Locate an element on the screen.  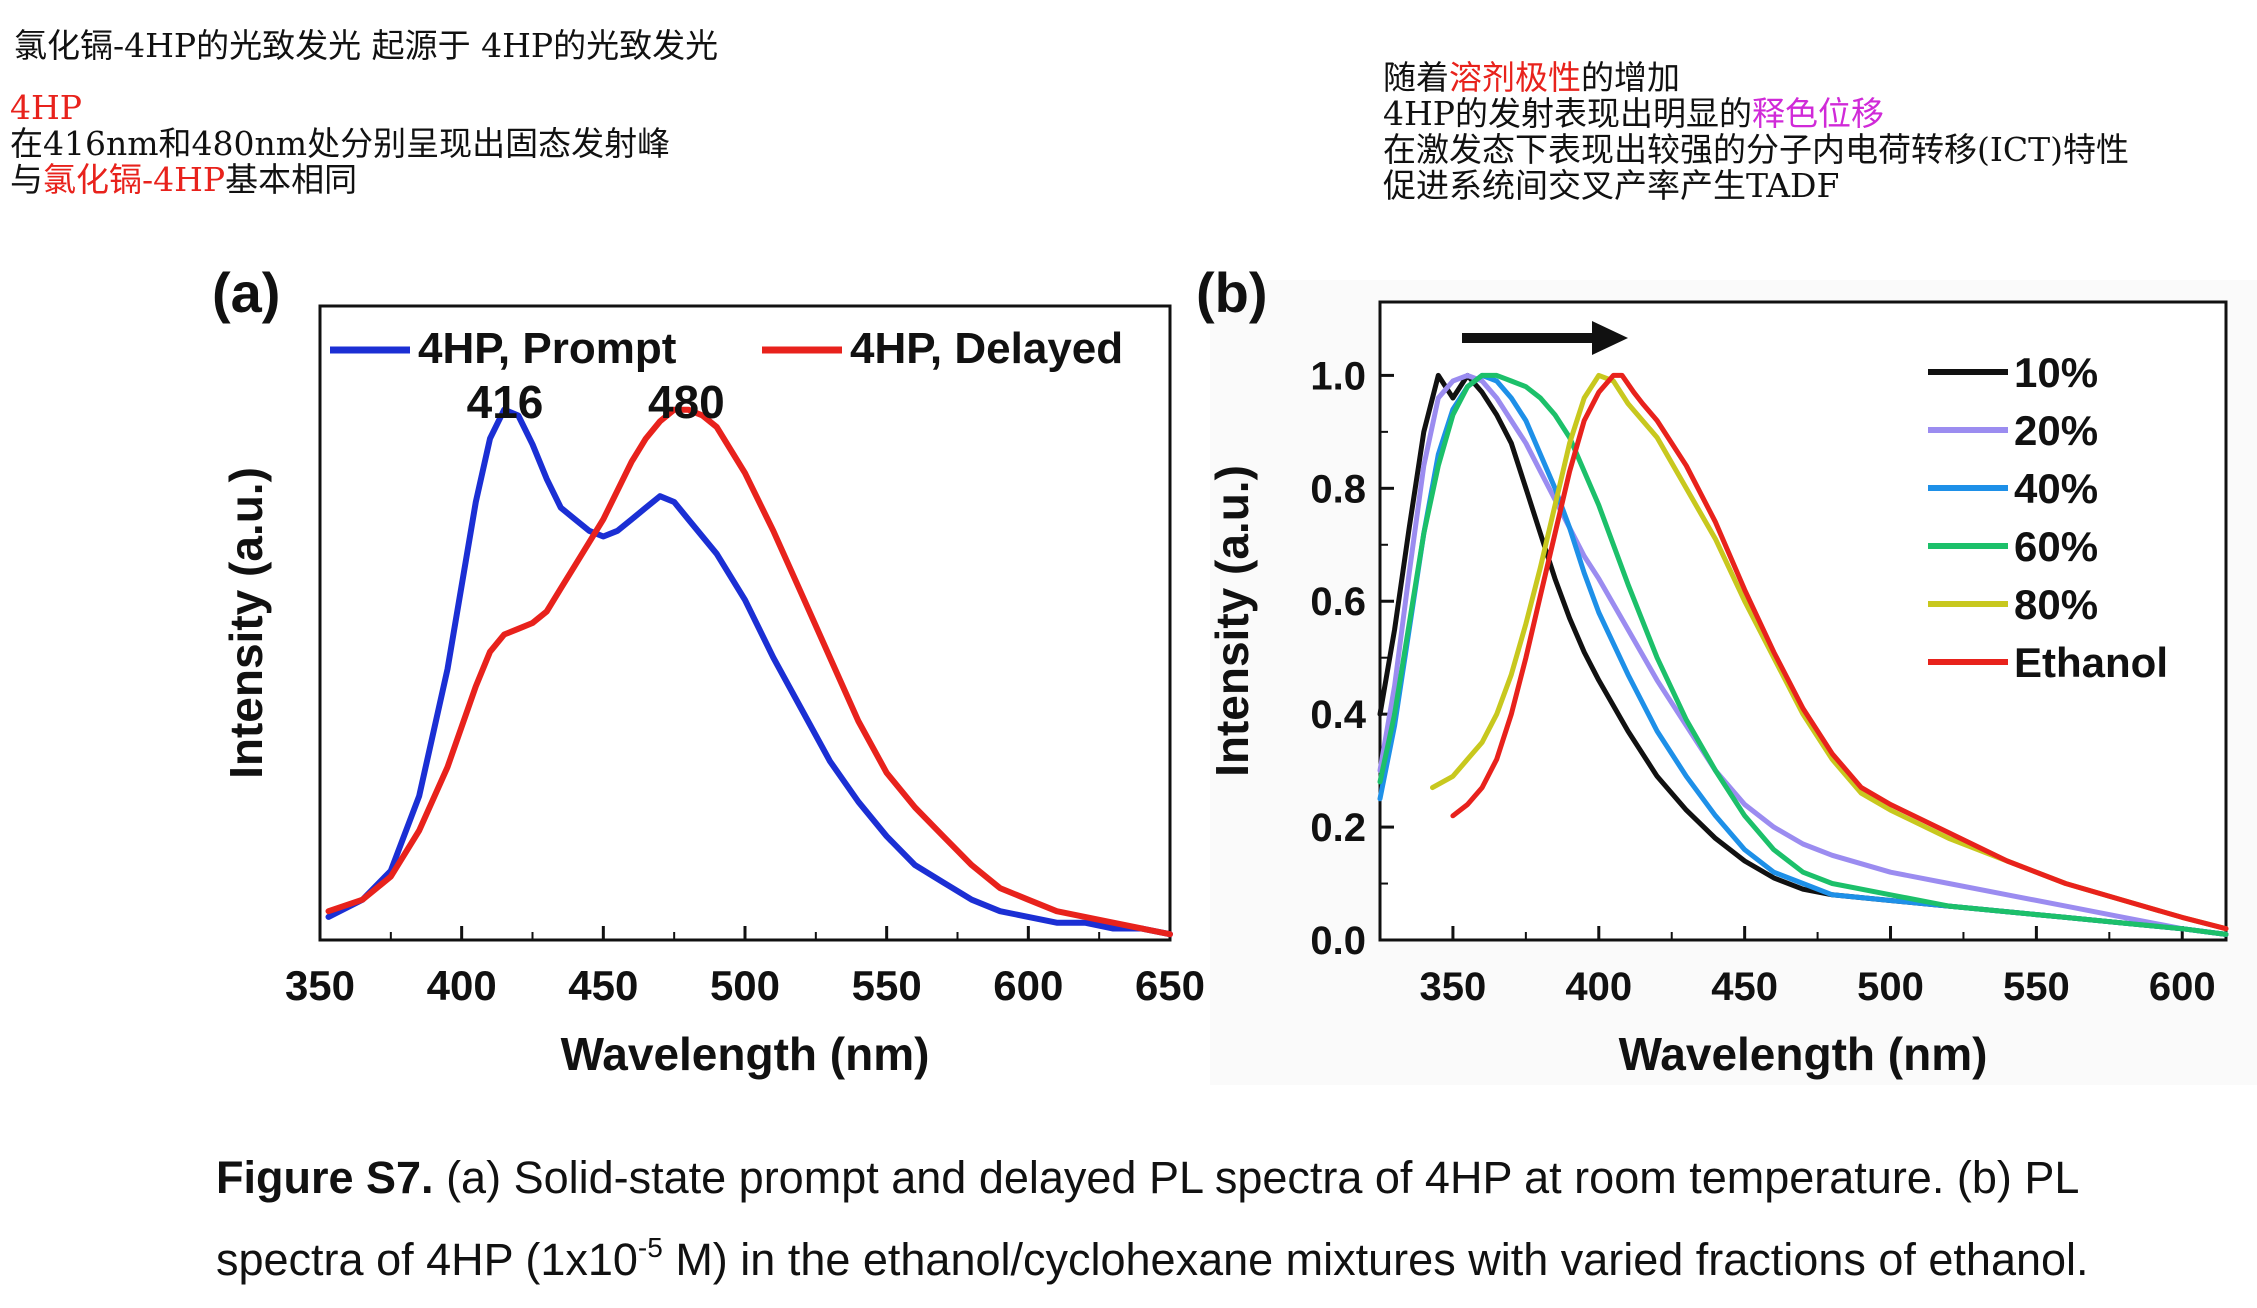
note-right-line1: 随着溶剂极性的增加 is located at coordinates (1756, 78).